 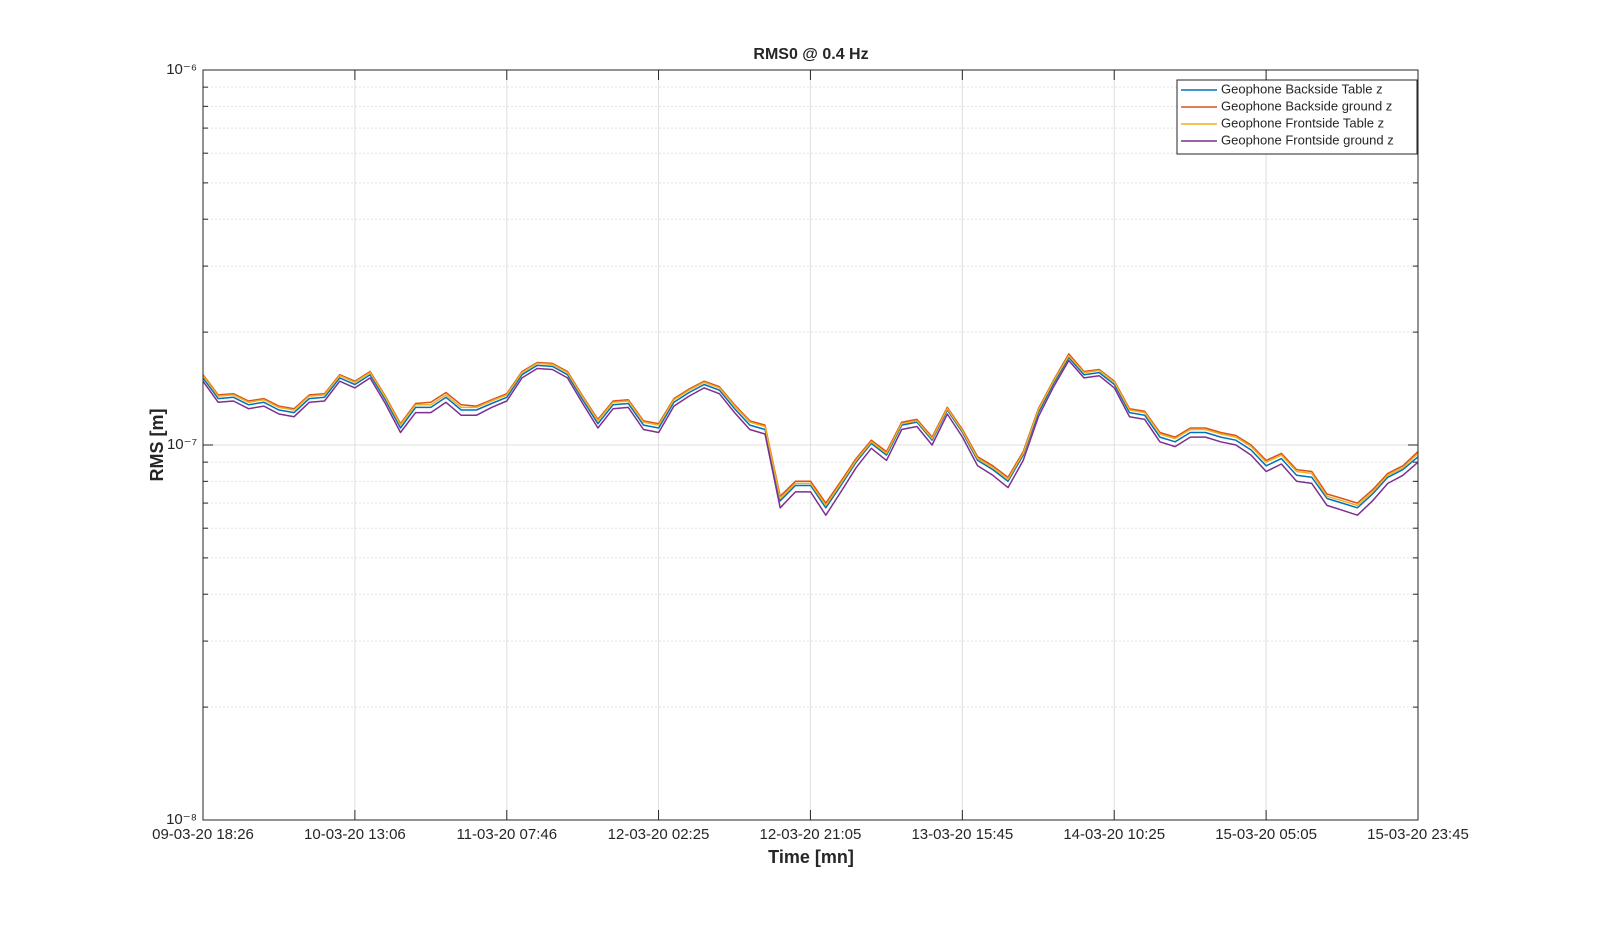 What do you see at coordinates (1266, 834) in the screenshot?
I see `x-tick-label: 15-03-20 05:05` at bounding box center [1266, 834].